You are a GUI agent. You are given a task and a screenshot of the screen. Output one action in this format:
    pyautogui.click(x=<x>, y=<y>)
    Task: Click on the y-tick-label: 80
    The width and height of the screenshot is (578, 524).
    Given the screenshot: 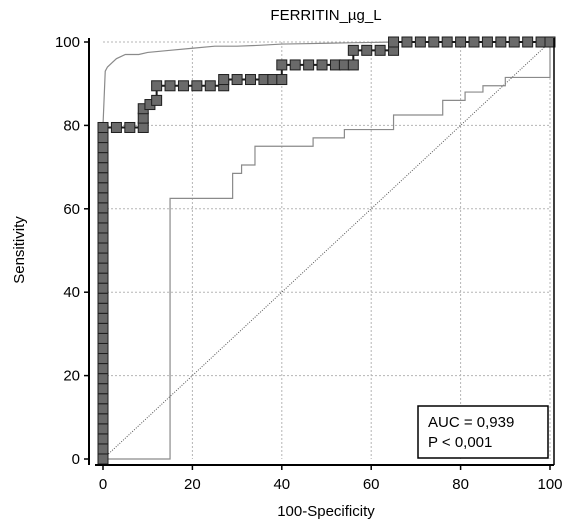 What is the action you would take?
    pyautogui.click(x=71, y=125)
    